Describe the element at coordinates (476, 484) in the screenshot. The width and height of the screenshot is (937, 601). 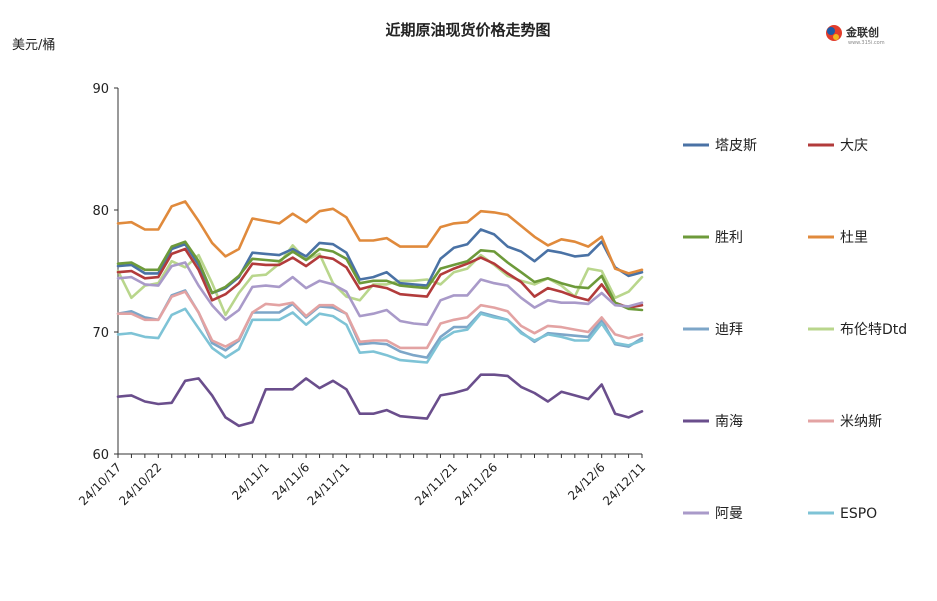
I see `x-tick-label: 24/11/26` at that location.